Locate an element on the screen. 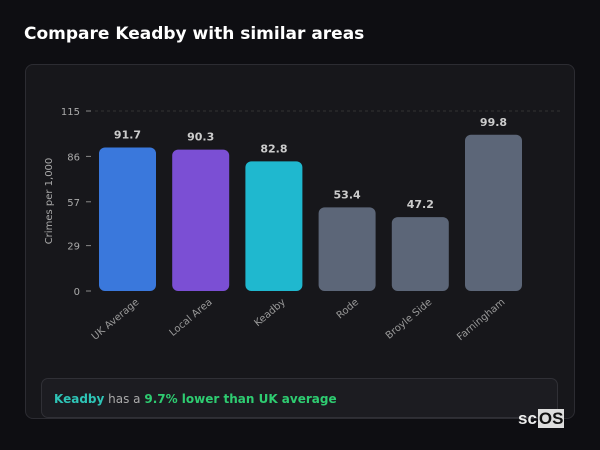  x-tick-label: Broyle Side is located at coordinates (409, 319).